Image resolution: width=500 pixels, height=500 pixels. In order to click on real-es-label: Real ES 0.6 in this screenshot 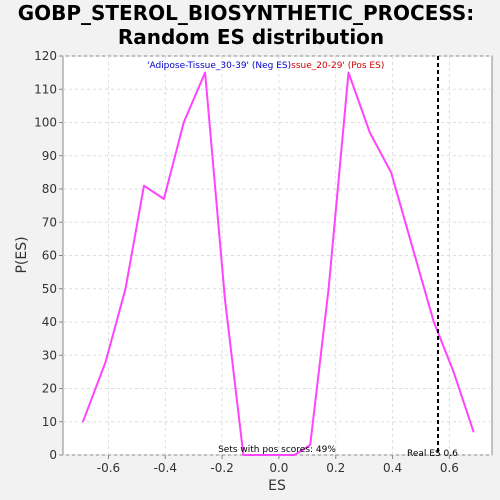, I will do `click(432, 454)`.